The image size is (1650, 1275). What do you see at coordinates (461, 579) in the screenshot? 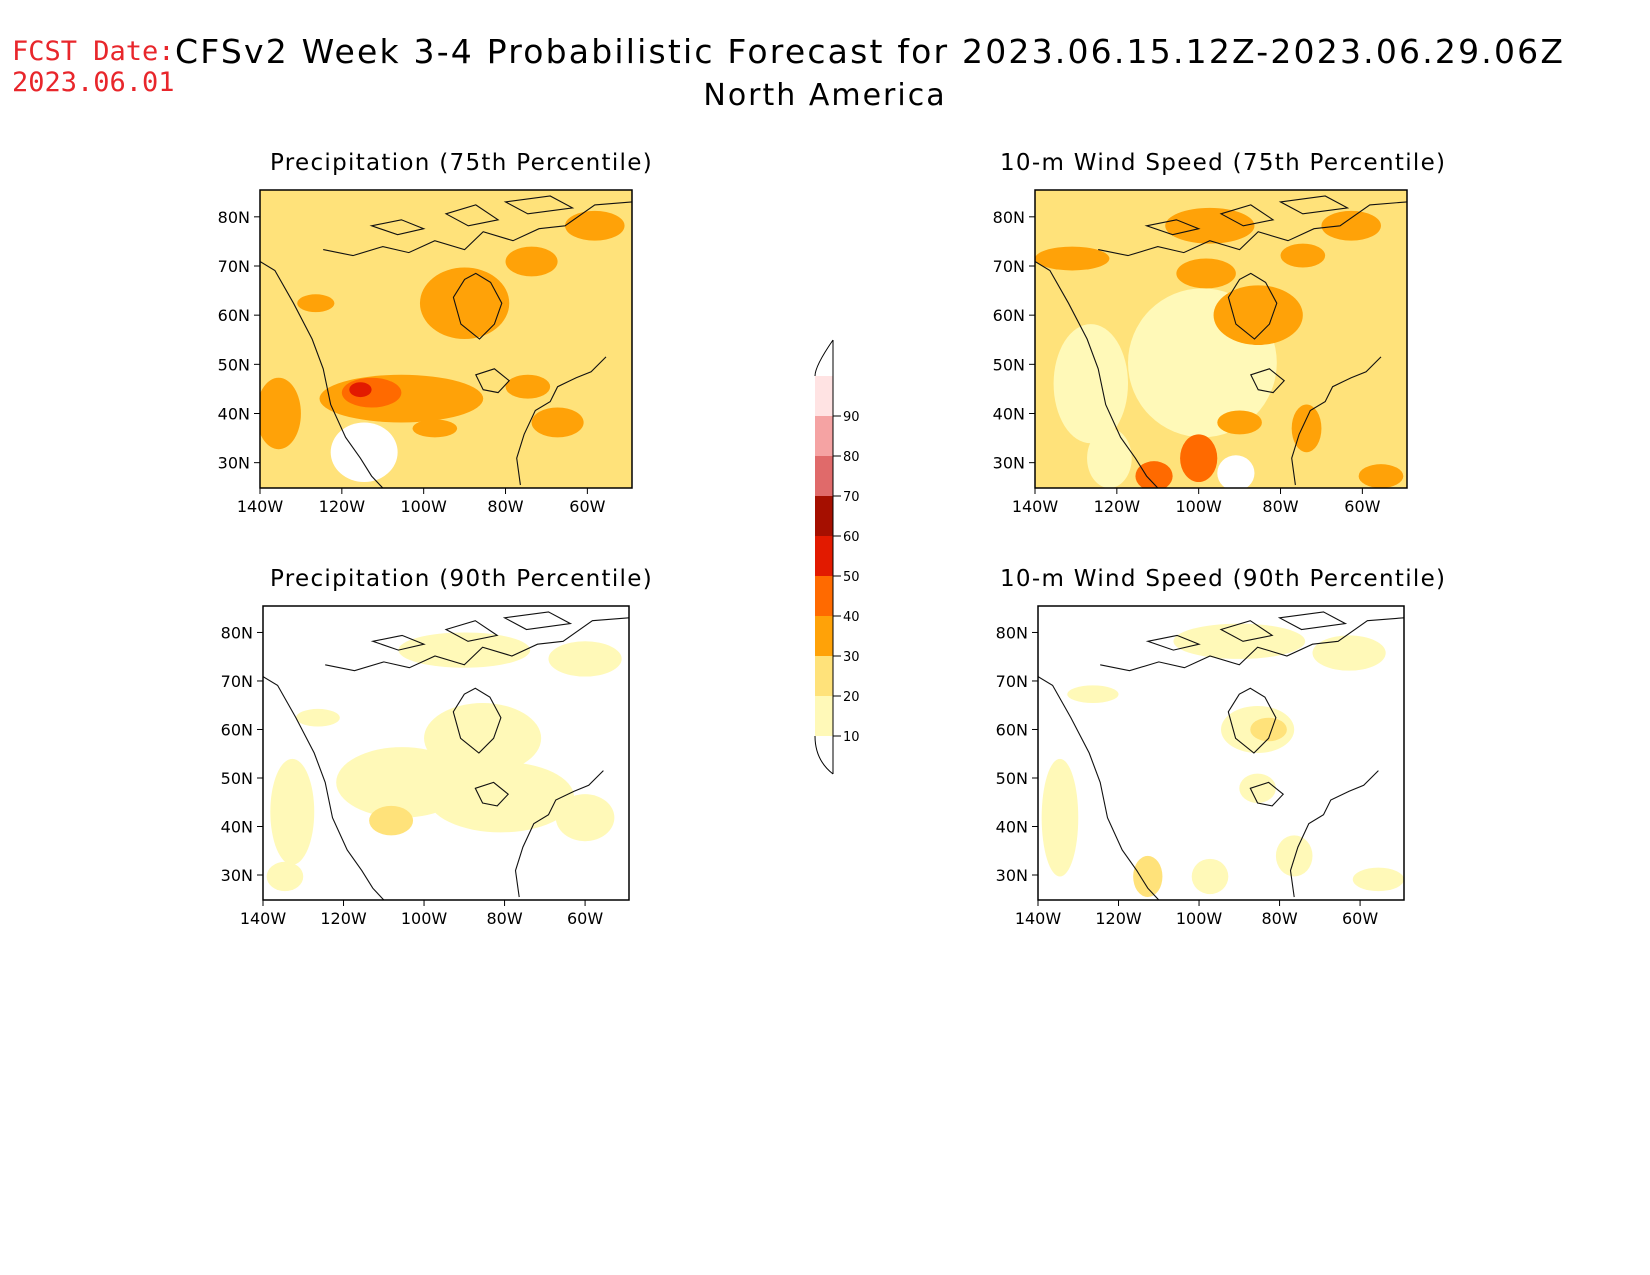
I see `panel-title-precip-90: Precipitation (90th Percentile)` at bounding box center [461, 579].